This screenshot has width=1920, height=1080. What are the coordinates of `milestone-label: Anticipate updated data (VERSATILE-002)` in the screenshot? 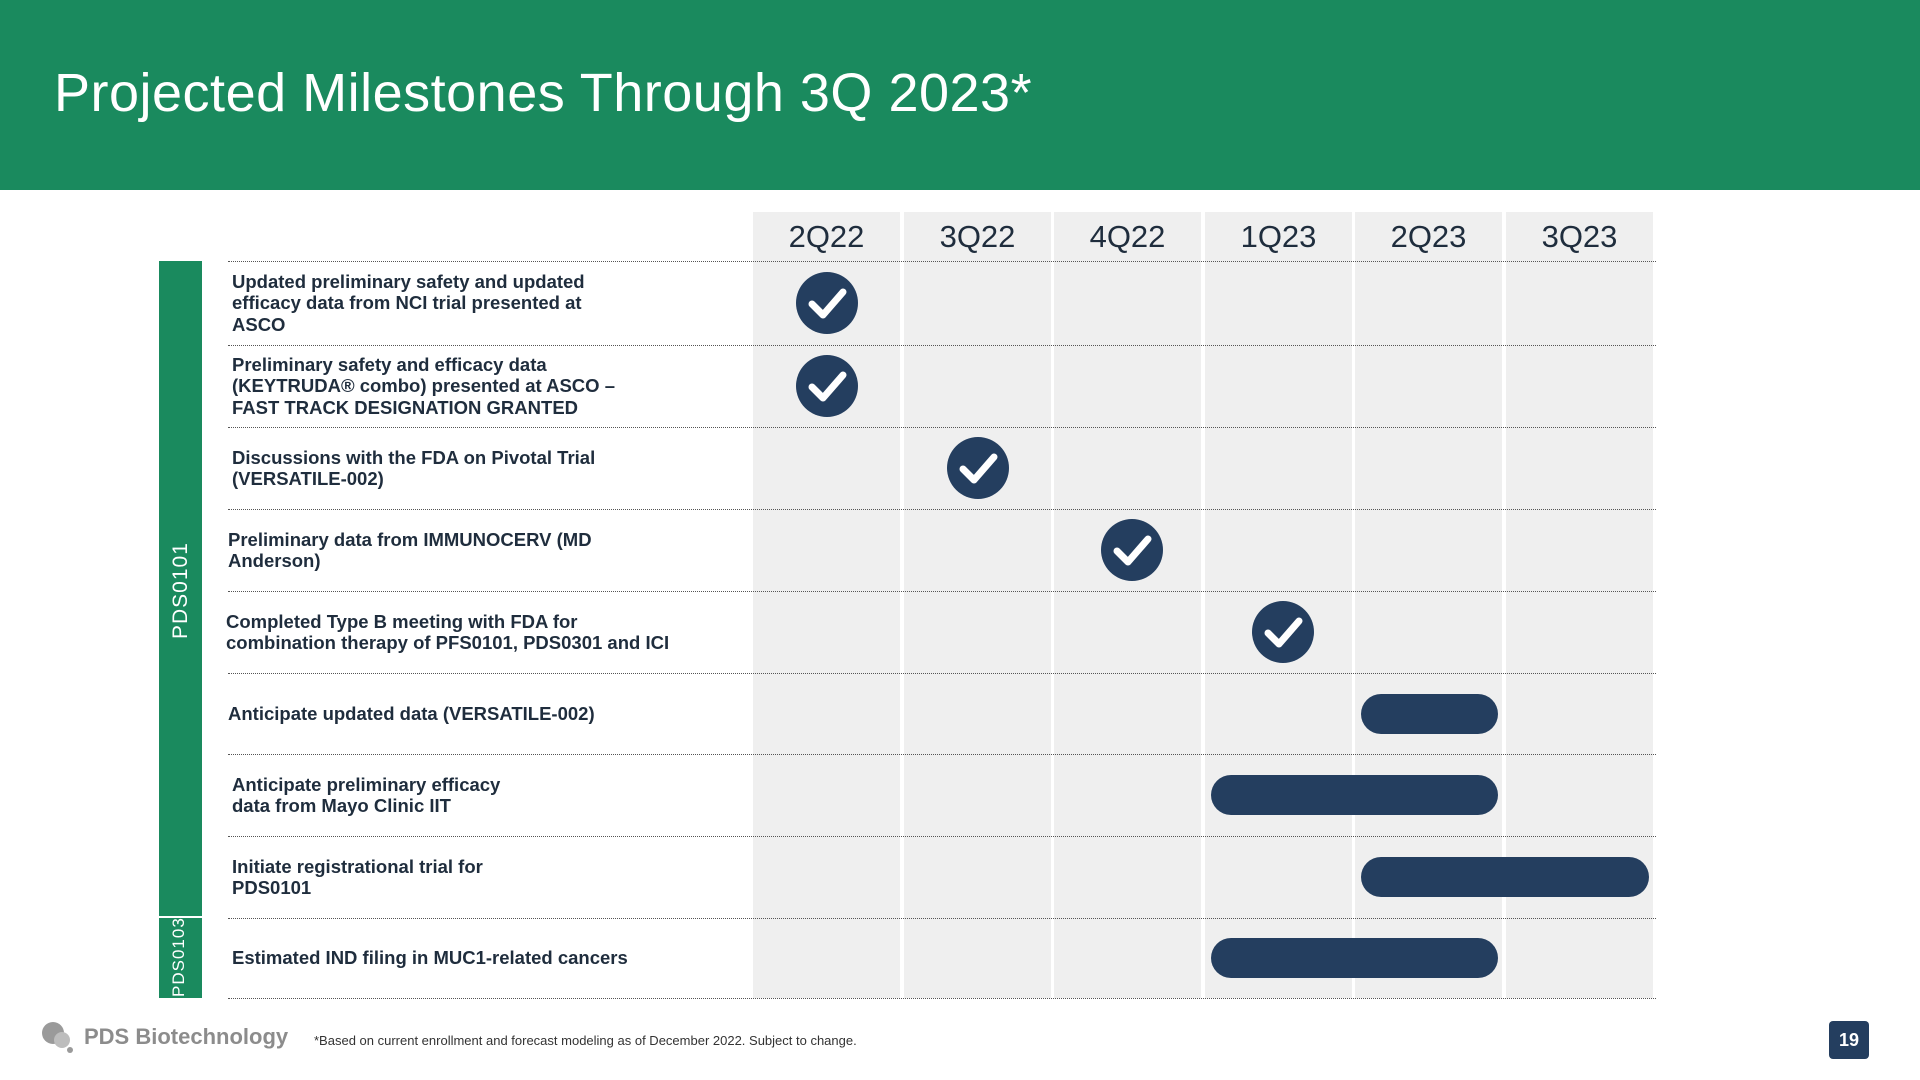 It's located at (478, 713).